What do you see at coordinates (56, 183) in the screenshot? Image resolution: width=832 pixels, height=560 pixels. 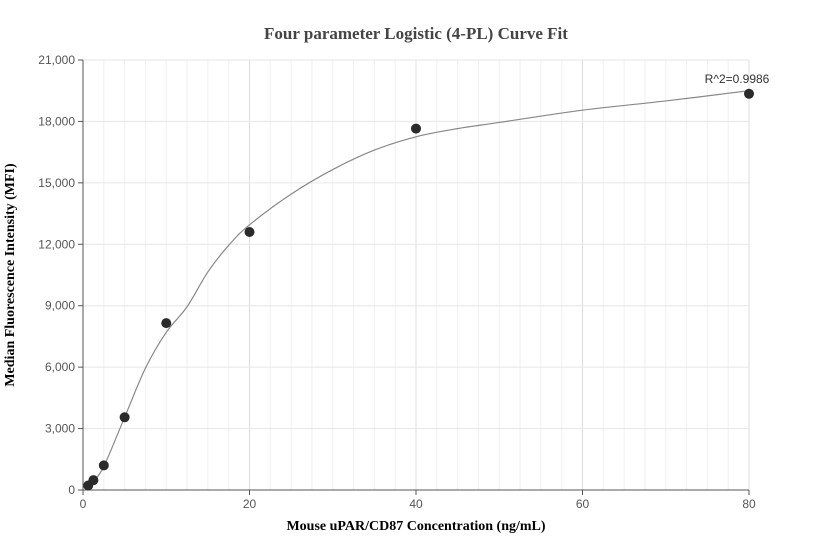 I see `y-tick-label: 15,000` at bounding box center [56, 183].